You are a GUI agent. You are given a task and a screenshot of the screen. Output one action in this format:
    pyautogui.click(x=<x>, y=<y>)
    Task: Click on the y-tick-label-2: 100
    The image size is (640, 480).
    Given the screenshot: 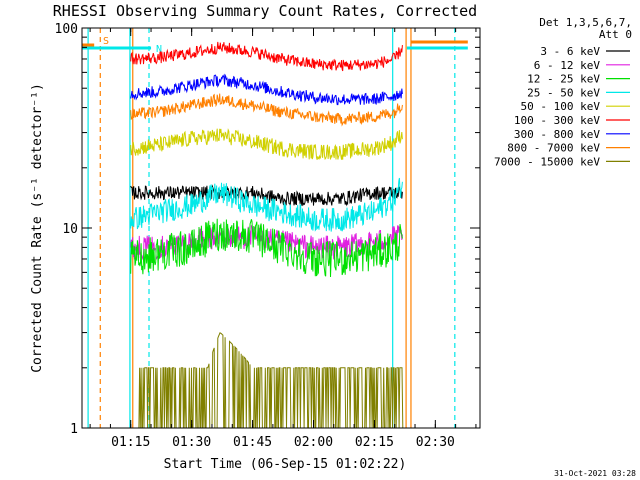 What is the action you would take?
    pyautogui.click(x=66, y=29)
    